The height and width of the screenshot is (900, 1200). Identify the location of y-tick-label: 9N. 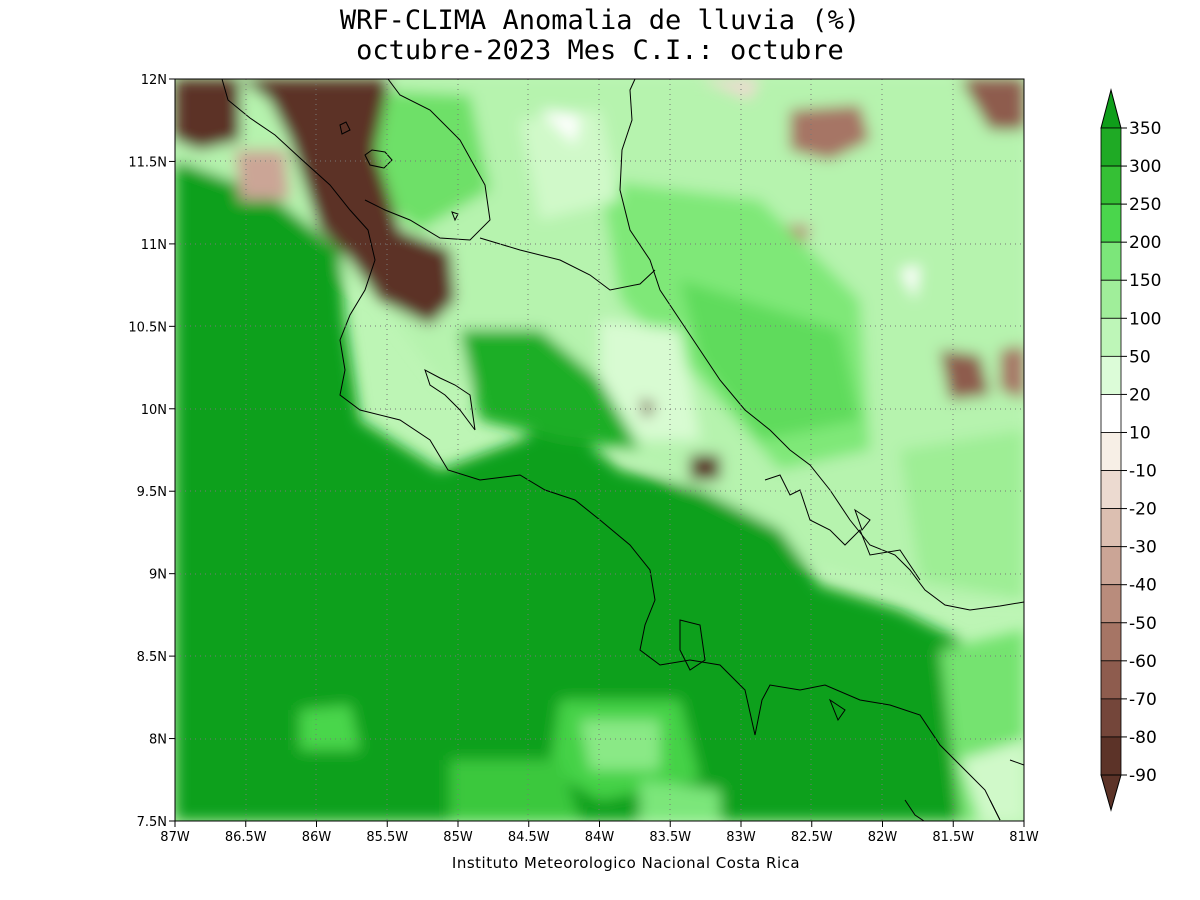
(158, 575).